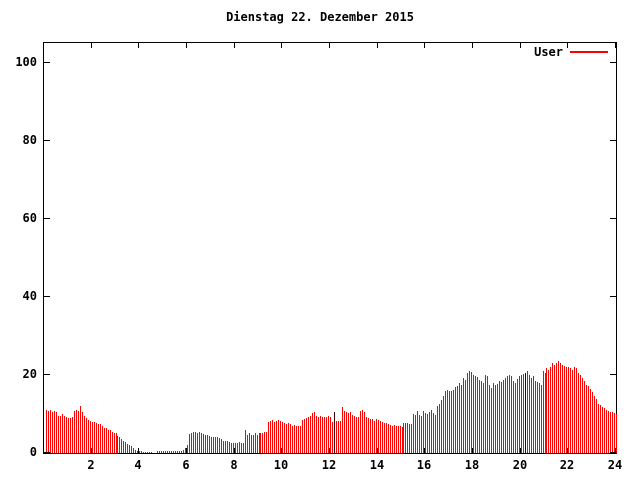 The width and height of the screenshot is (640, 480). I want to click on y-tick-label: 80, so click(29, 140).